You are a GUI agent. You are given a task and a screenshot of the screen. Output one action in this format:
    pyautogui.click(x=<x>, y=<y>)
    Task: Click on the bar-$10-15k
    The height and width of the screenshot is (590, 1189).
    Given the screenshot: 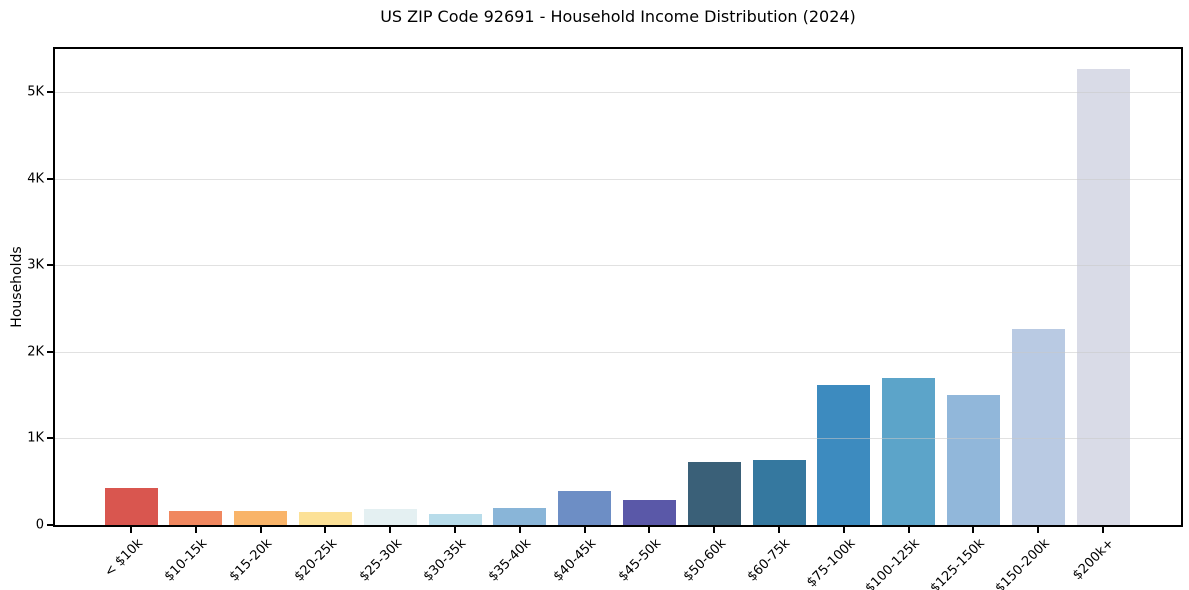 What is the action you would take?
    pyautogui.click(x=196, y=517)
    